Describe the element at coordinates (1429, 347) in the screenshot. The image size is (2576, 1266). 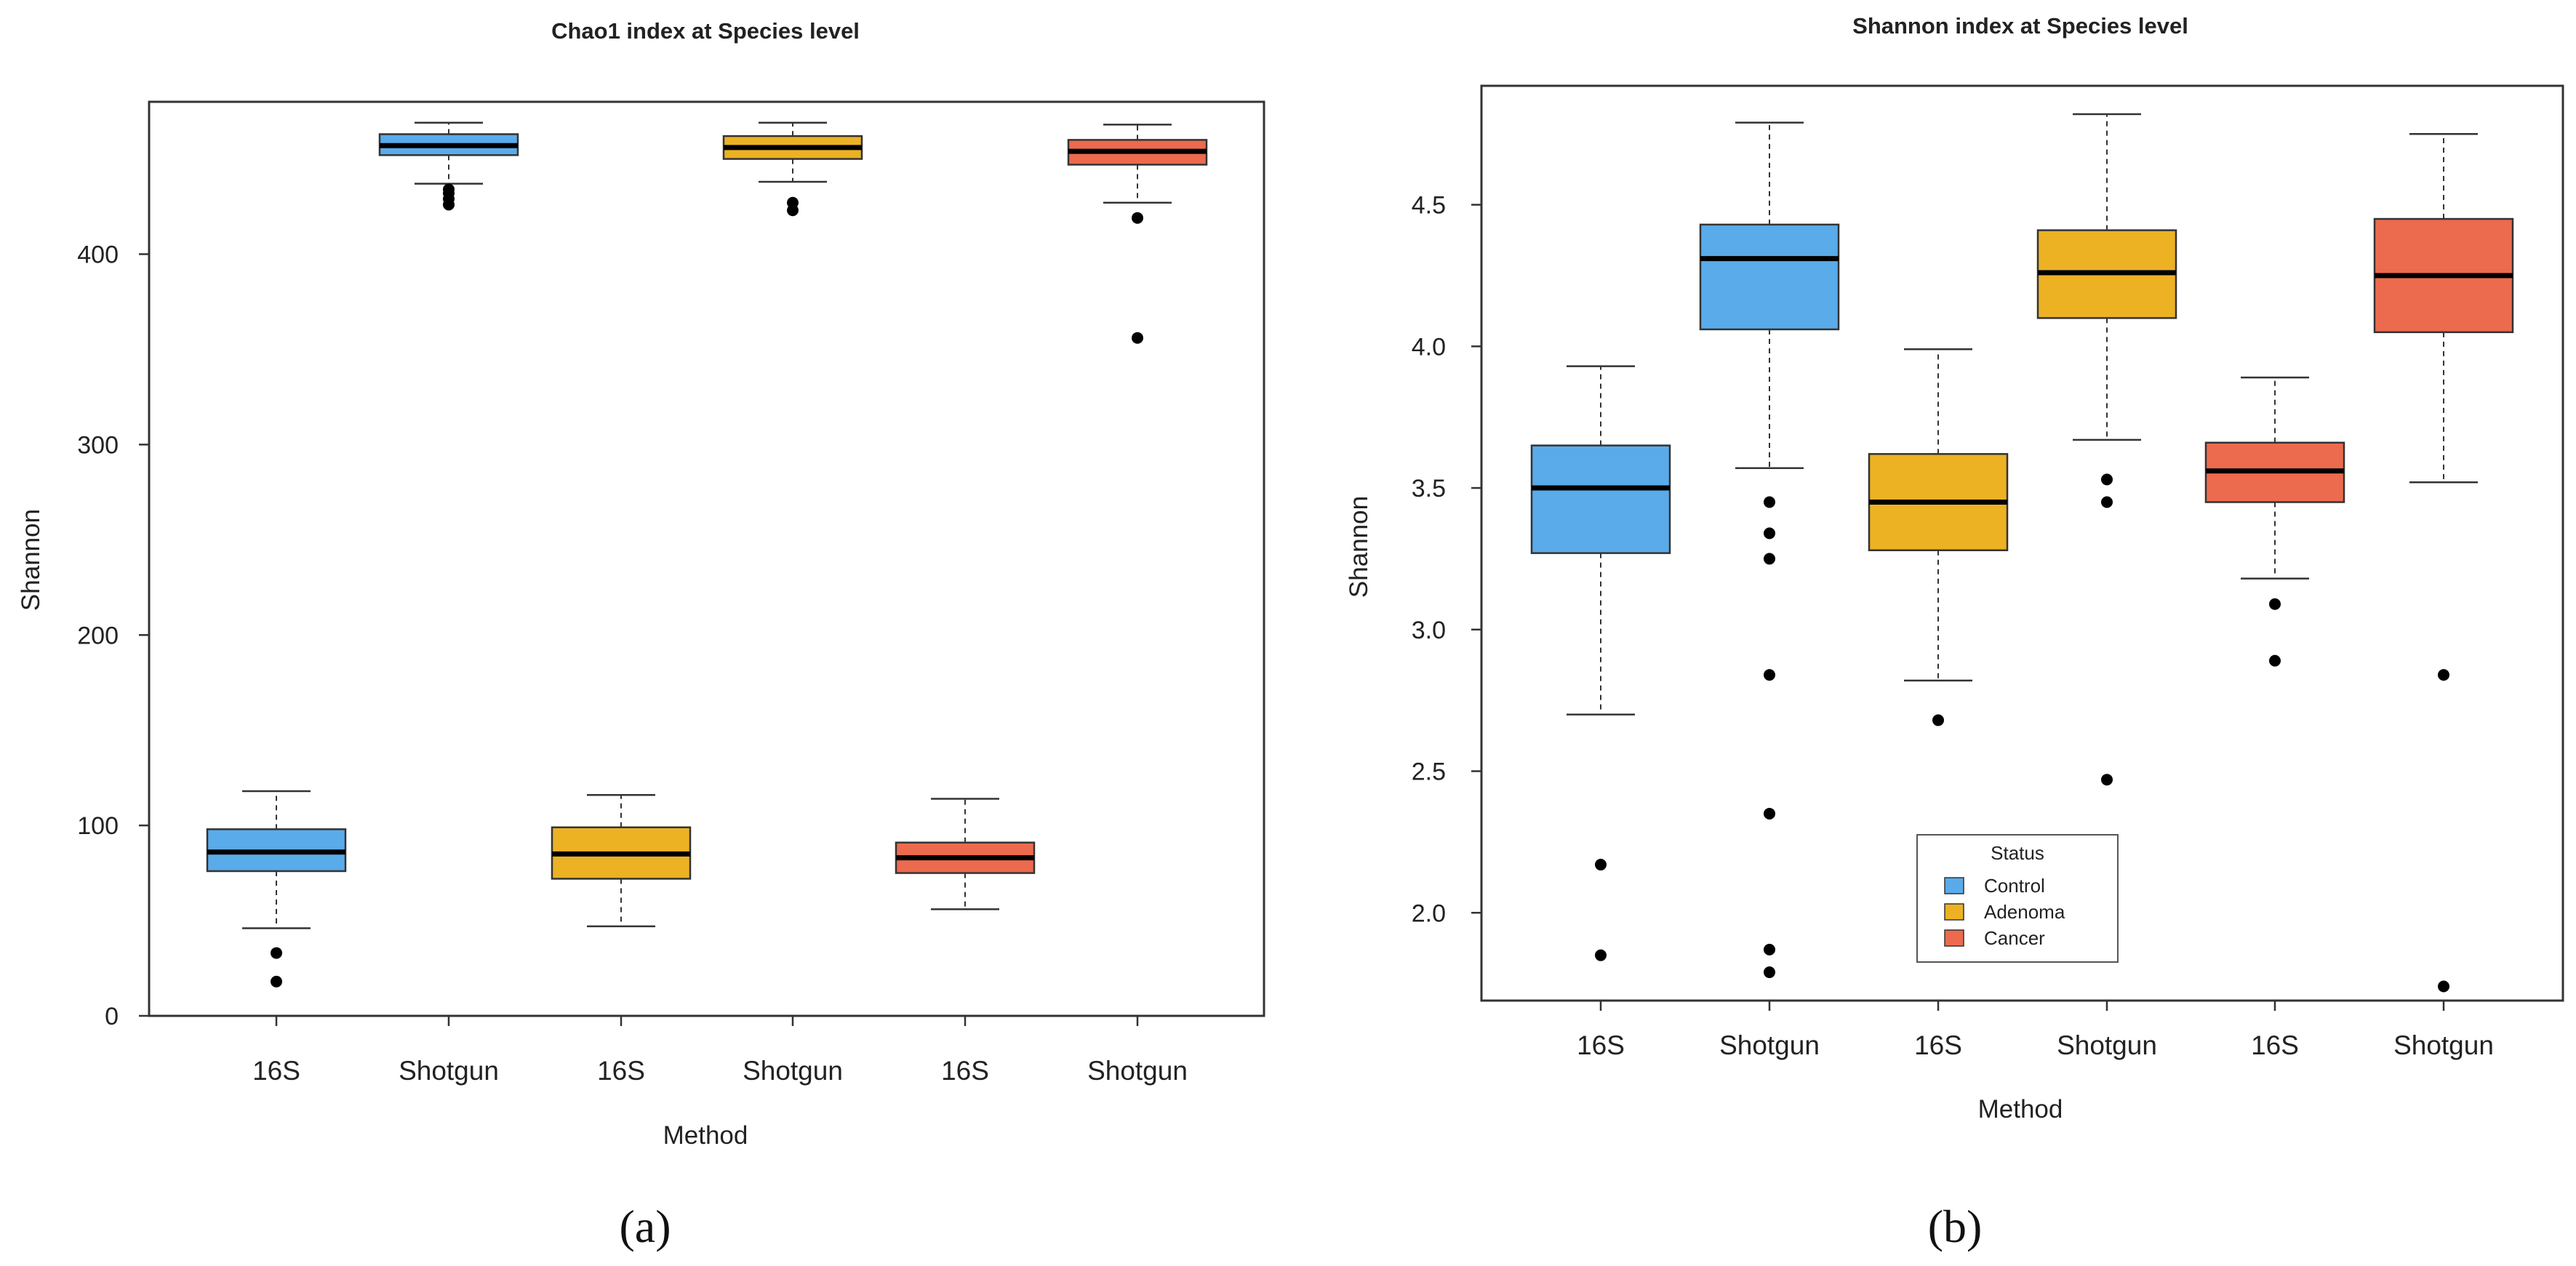
I see `y-tick-label-b: 4.0` at that location.